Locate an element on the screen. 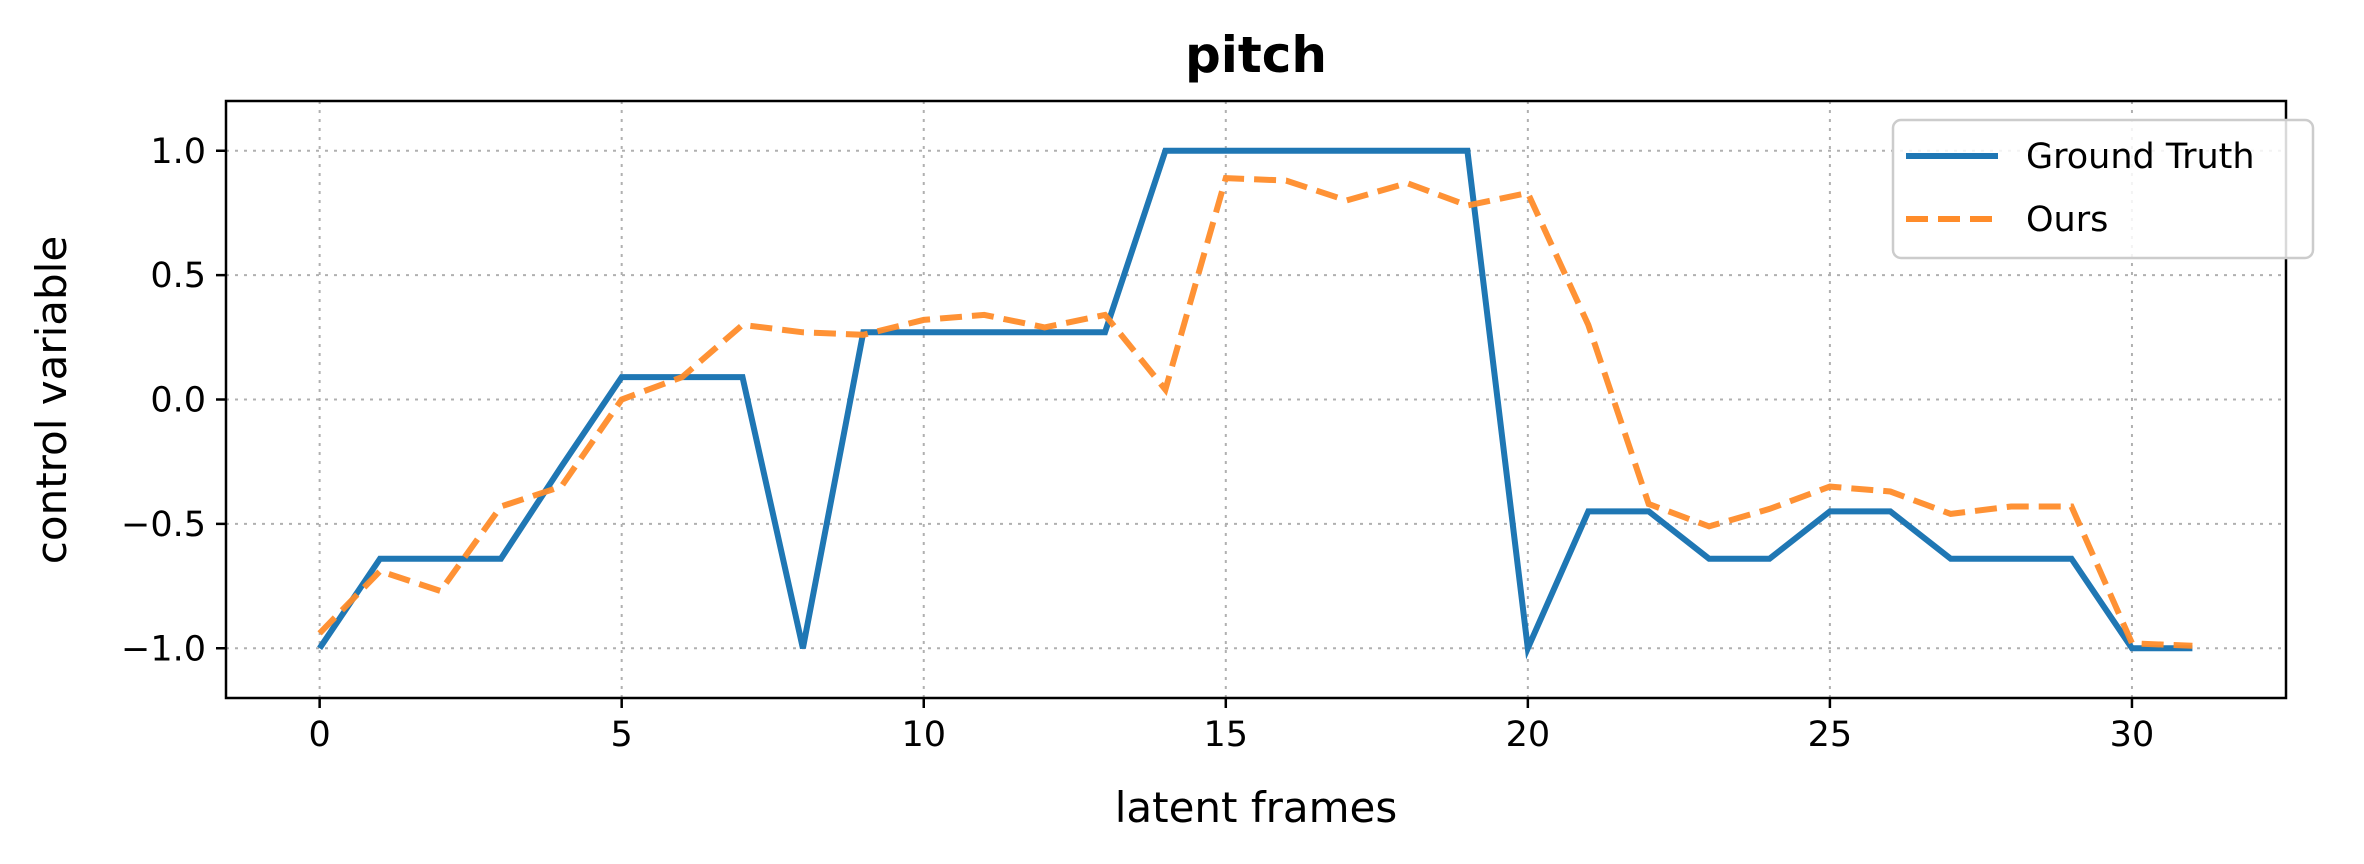 This screenshot has height=864, width=2364. x-tick-label: 5 is located at coordinates (622, 735).